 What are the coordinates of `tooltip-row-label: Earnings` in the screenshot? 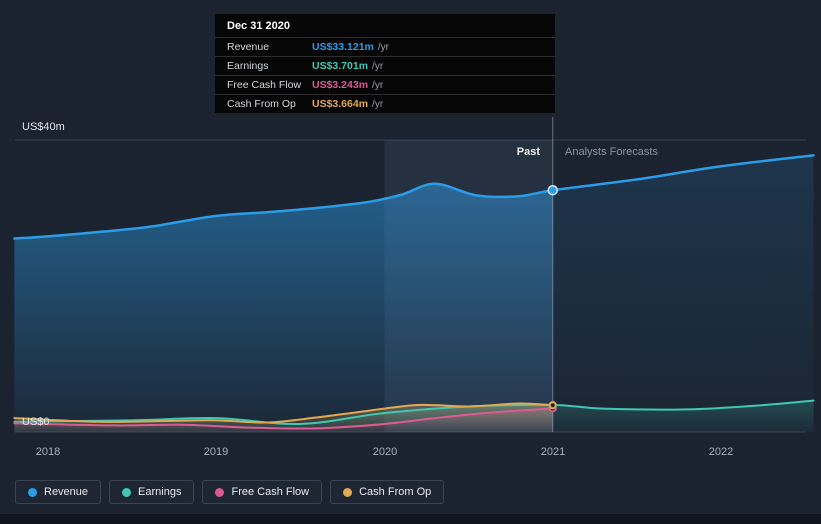 It's located at (248, 66).